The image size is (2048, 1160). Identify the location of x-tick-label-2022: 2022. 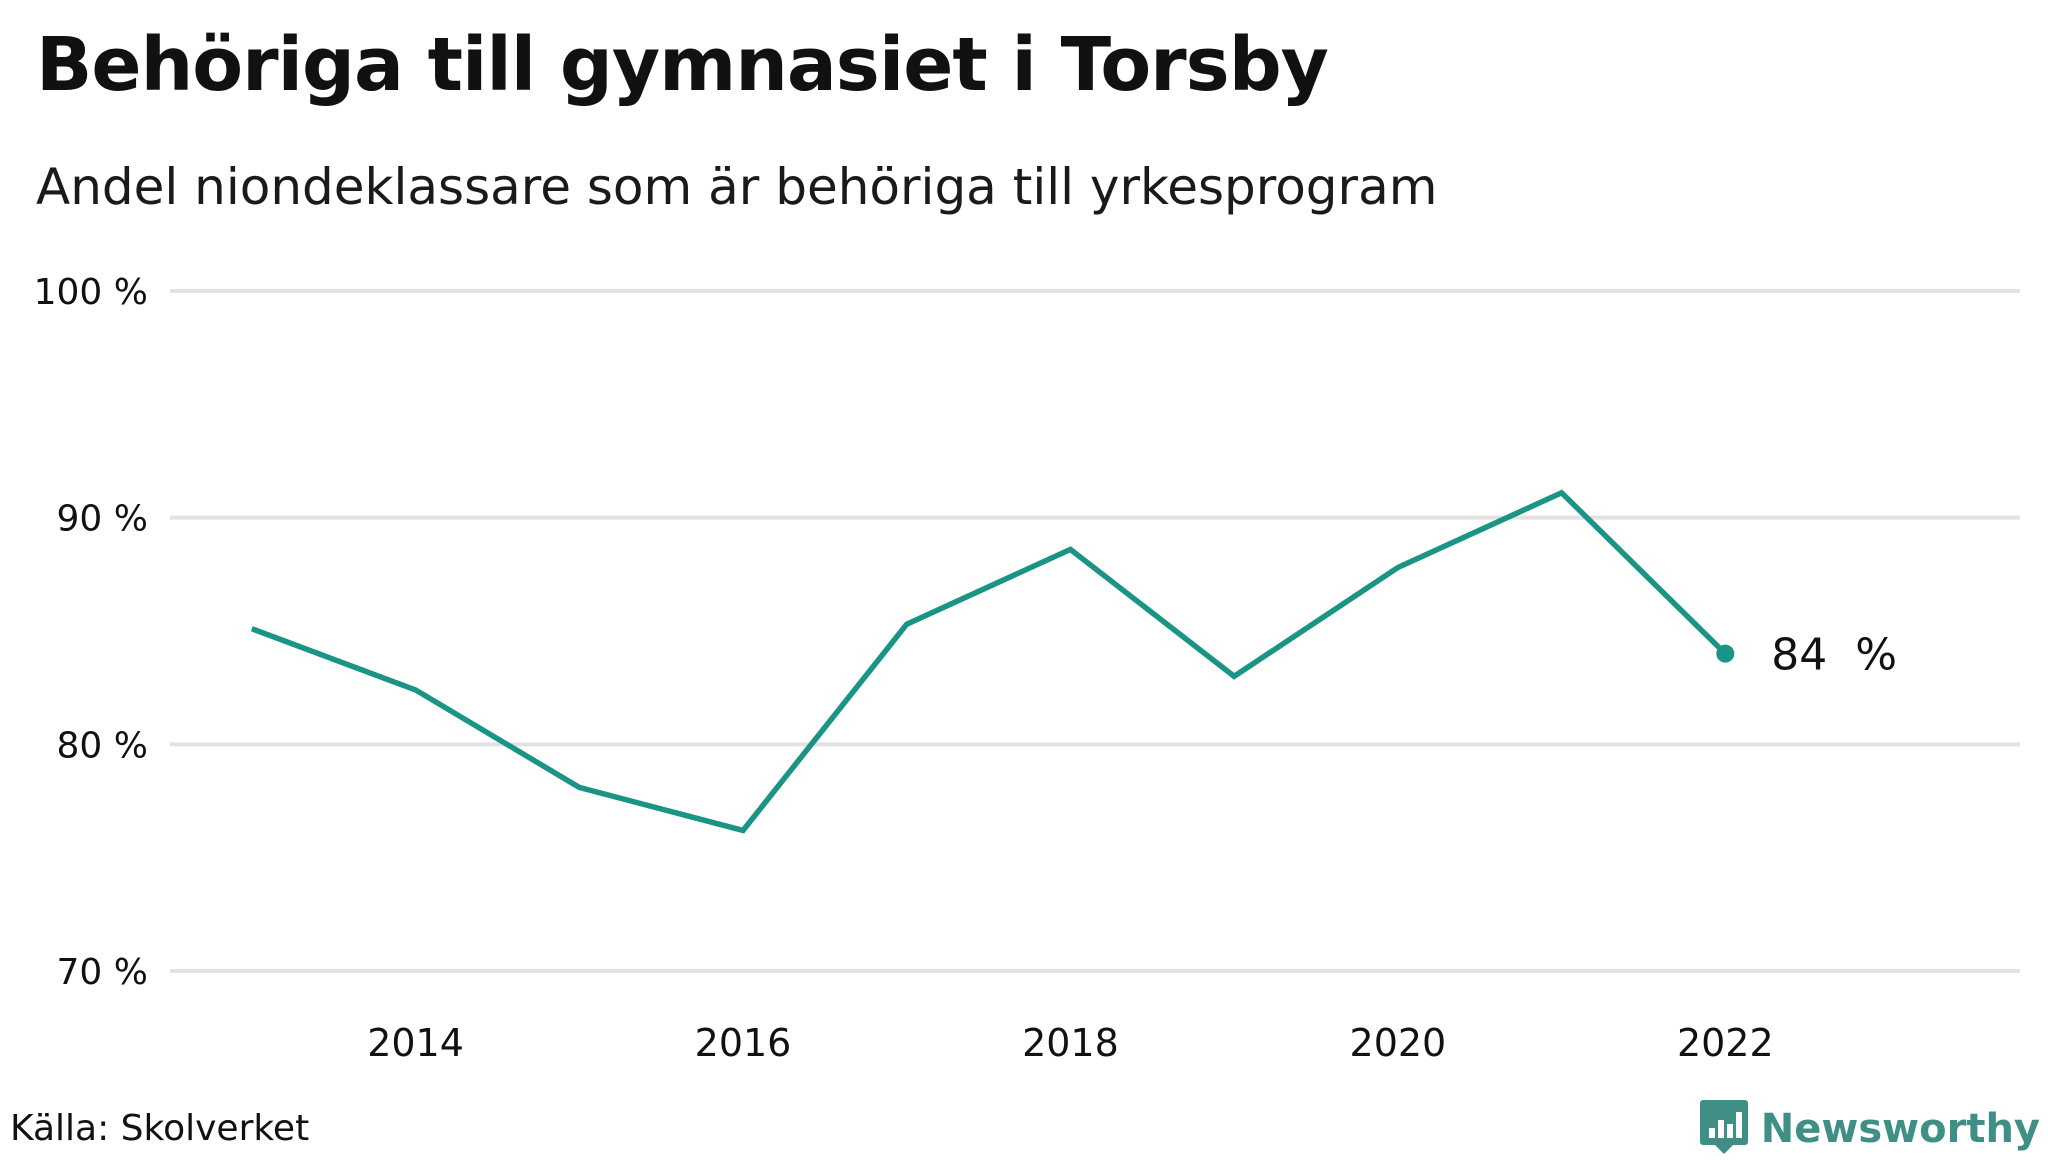
(1725, 1043).